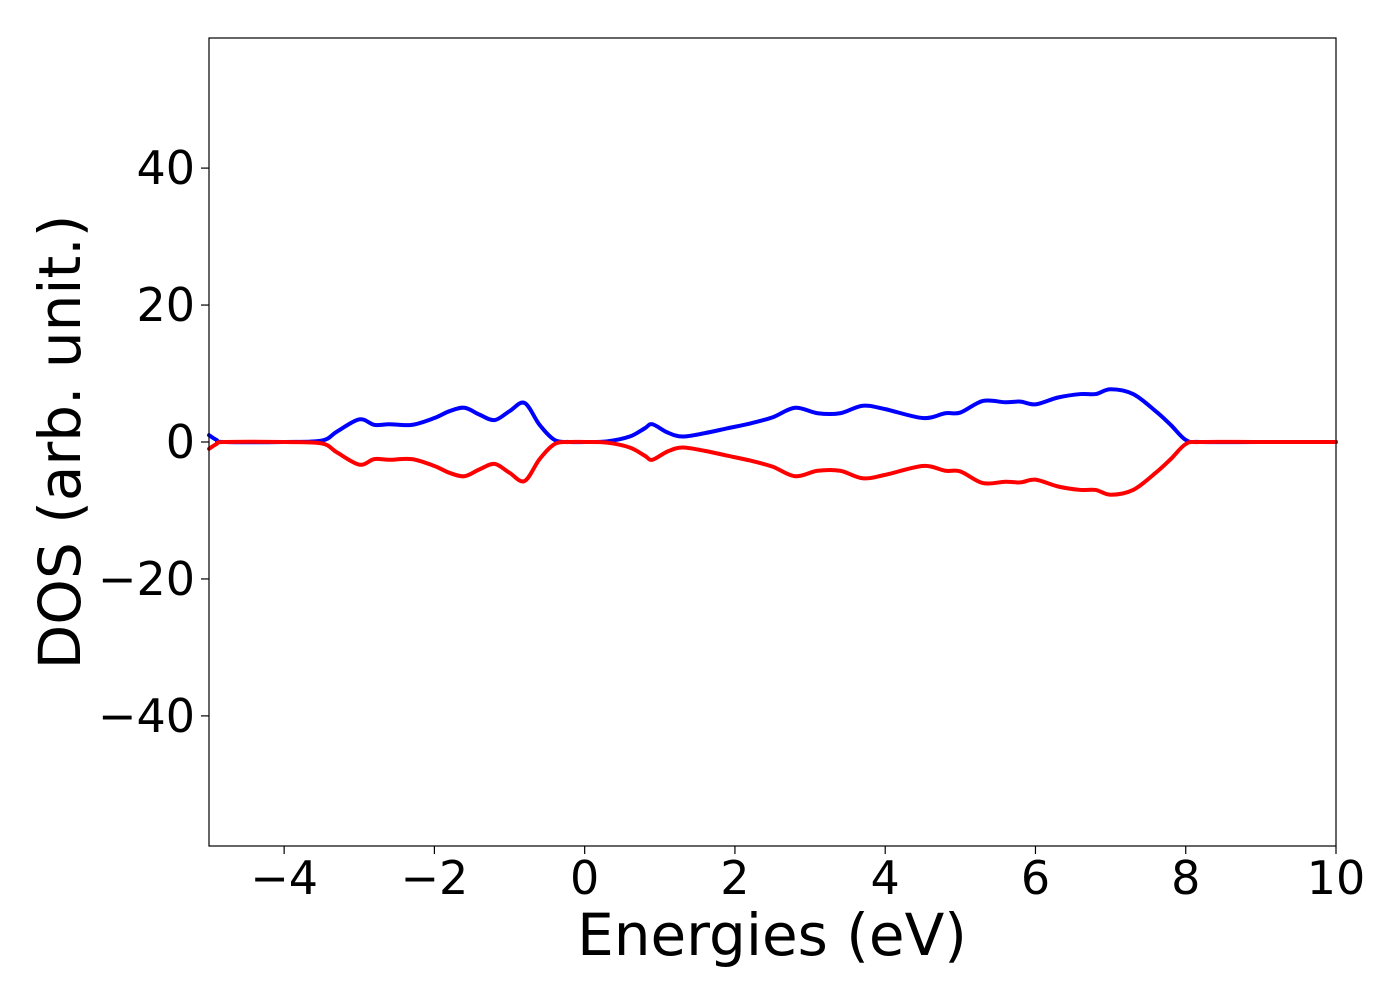 The image size is (1400, 1000). Describe the element at coordinates (146, 716) in the screenshot. I see `y-tick-label: −40` at that location.